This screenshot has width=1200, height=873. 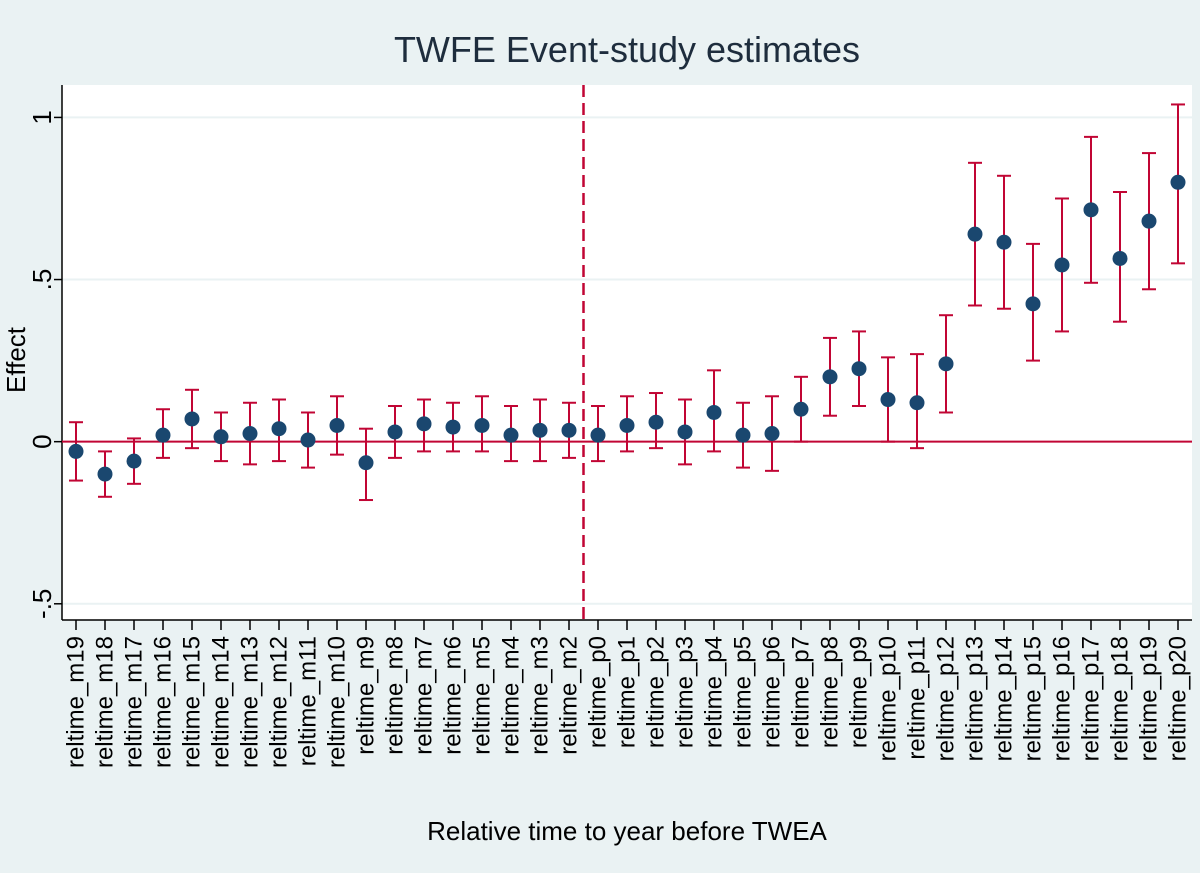 I want to click on x-tick-label: reltime_m9, so click(x=366, y=695).